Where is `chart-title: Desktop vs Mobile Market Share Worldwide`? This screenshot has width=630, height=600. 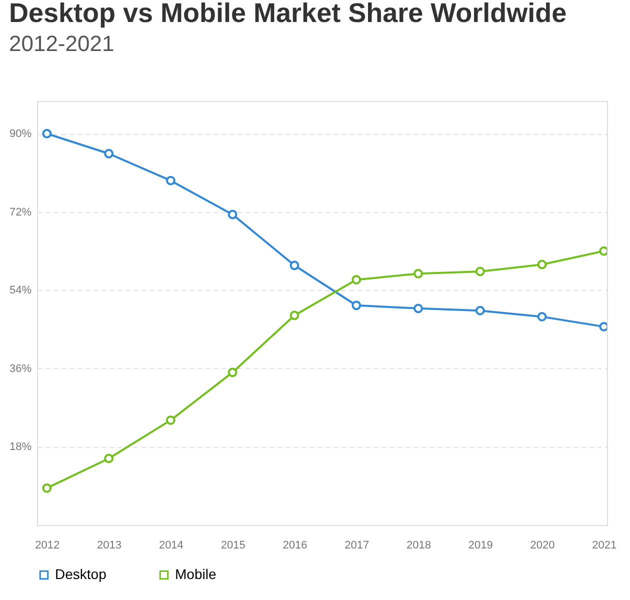 chart-title: Desktop vs Mobile Market Share Worldwide is located at coordinates (287, 14).